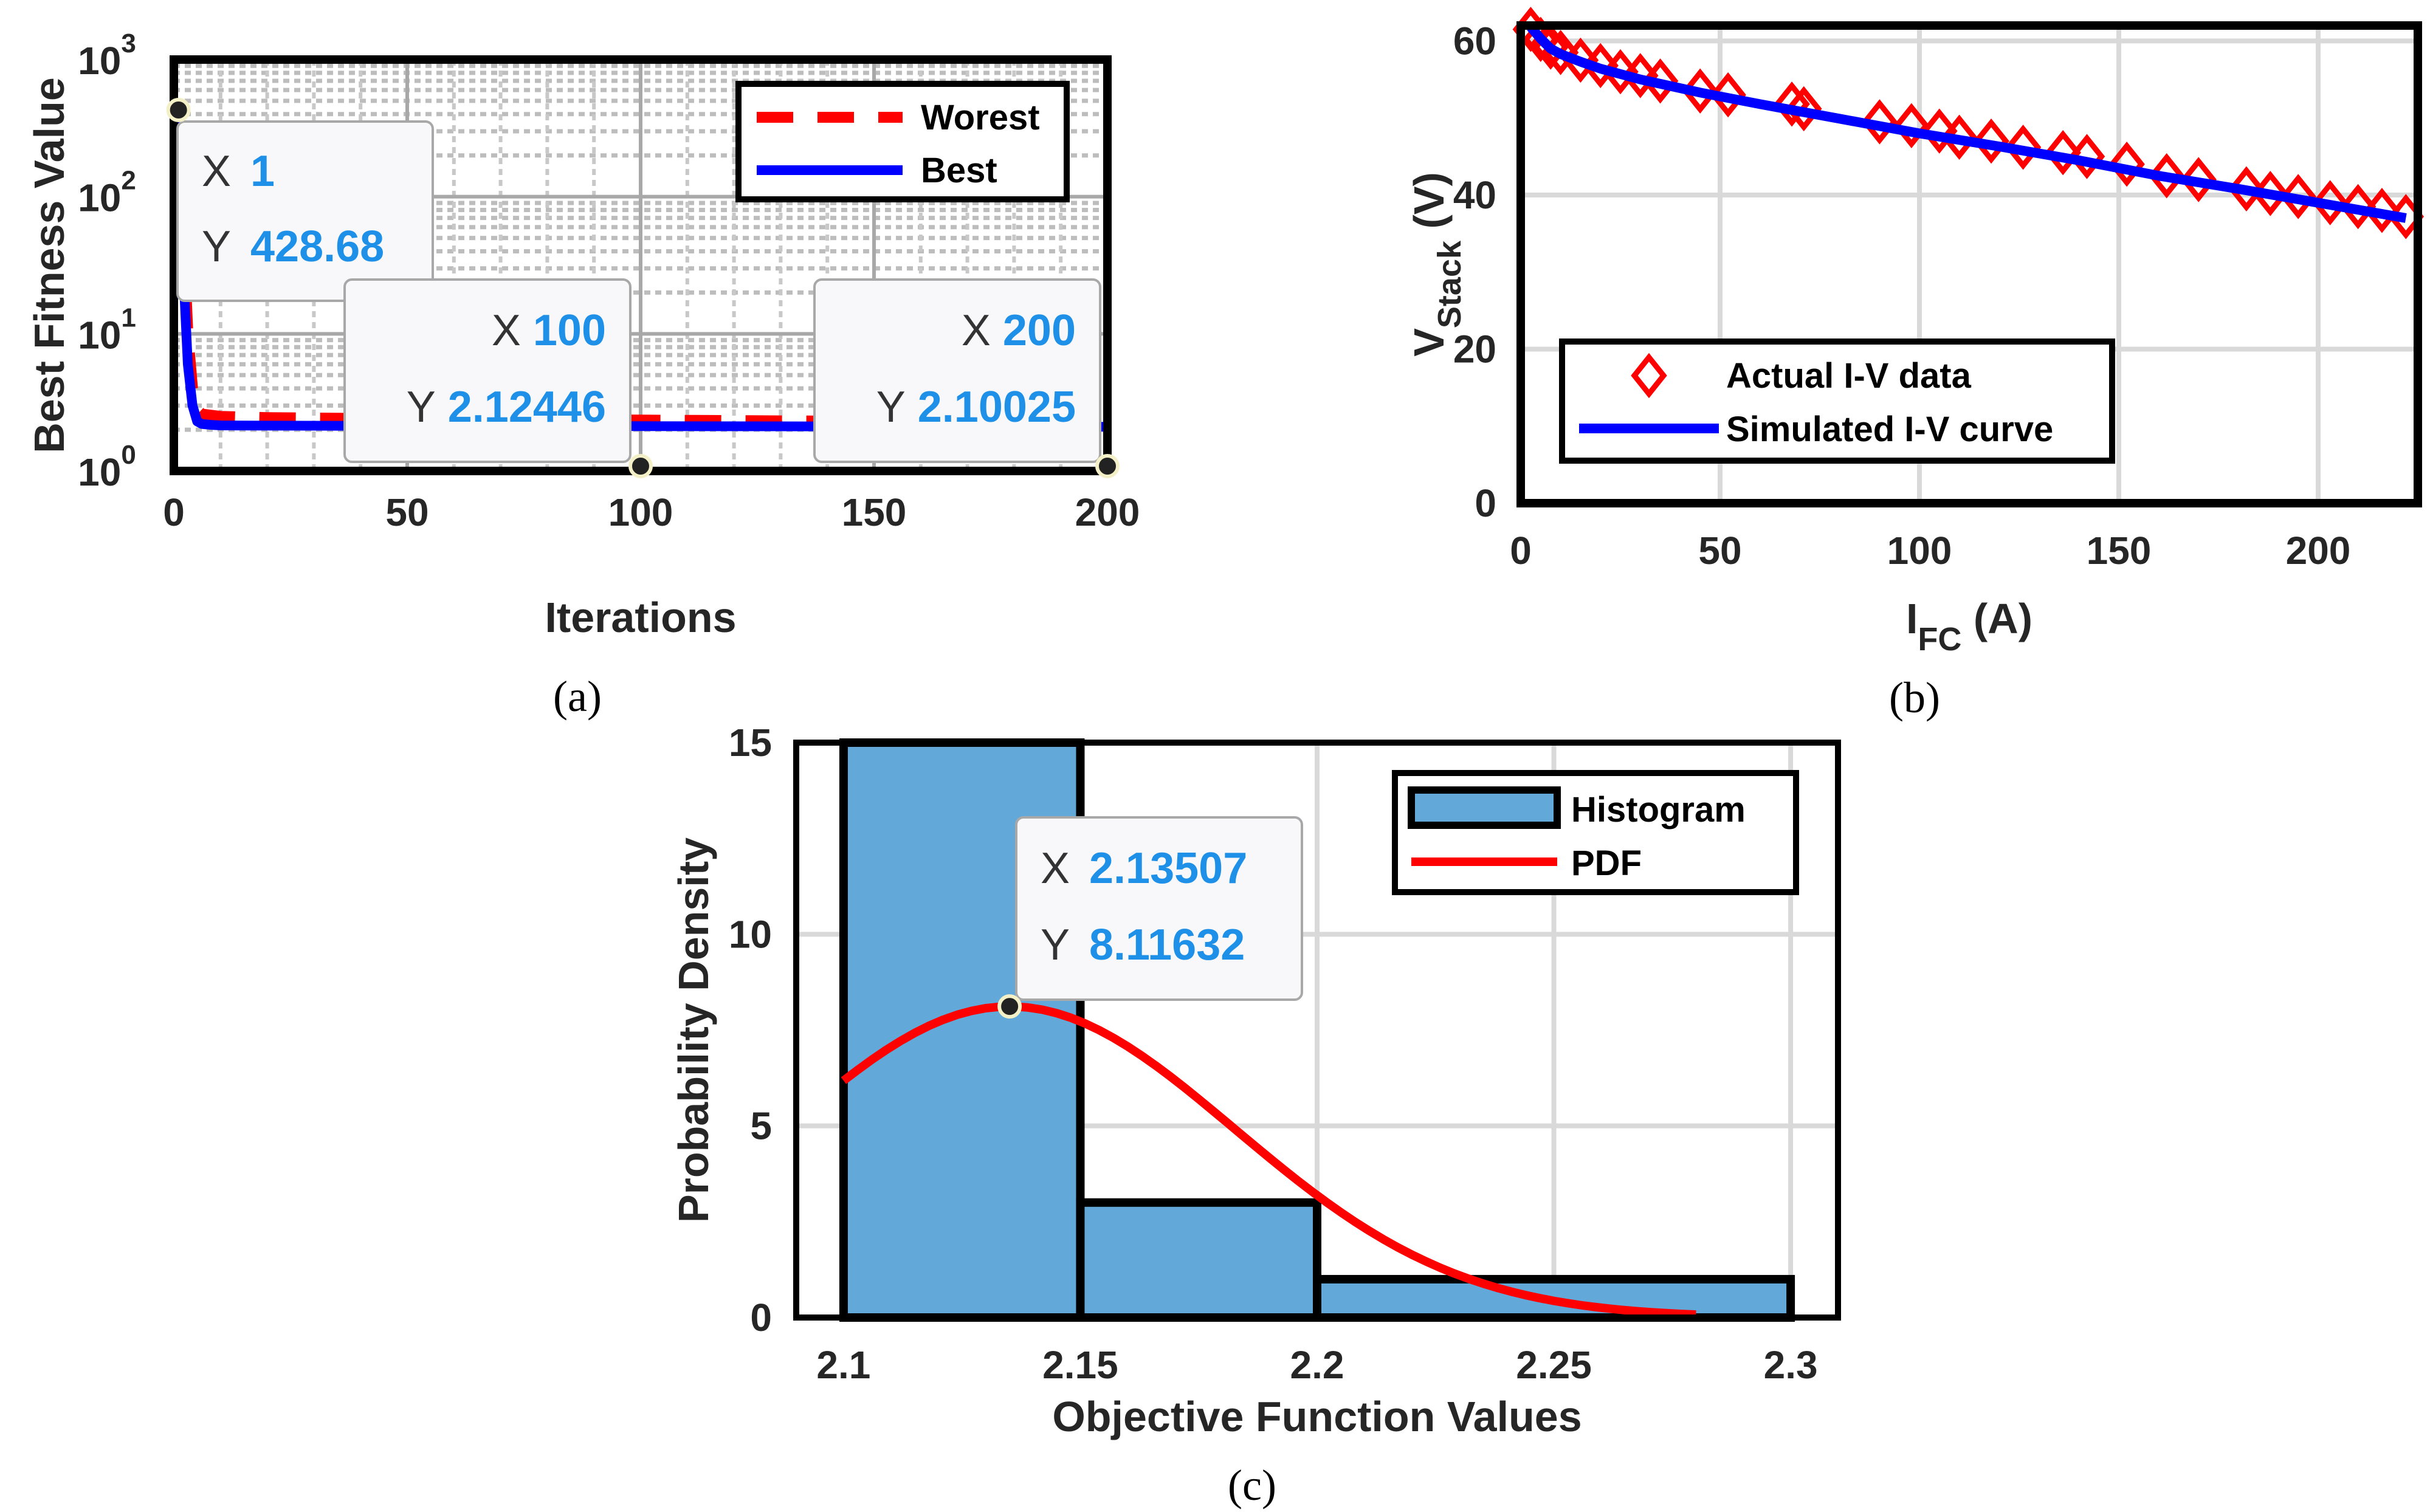 Image resolution: width=2430 pixels, height=1512 pixels. I want to click on panel-a-y-axis-label: Best Fitness Value, so click(49, 265).